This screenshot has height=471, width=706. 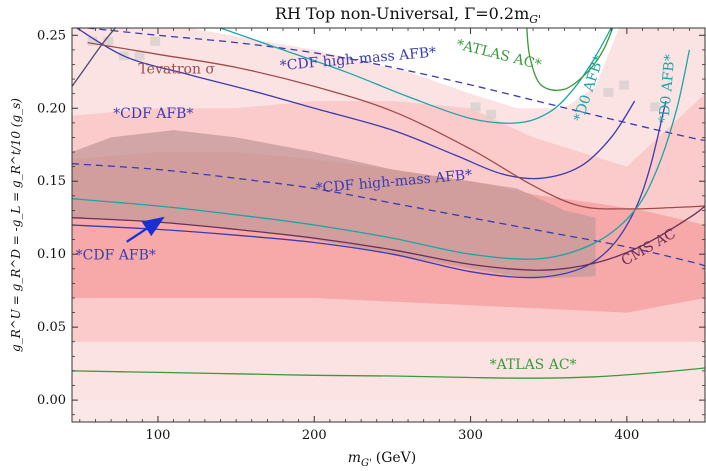 What do you see at coordinates (94, 57) in the screenshot?
I see `curve-tevatron-edge` at bounding box center [94, 57].